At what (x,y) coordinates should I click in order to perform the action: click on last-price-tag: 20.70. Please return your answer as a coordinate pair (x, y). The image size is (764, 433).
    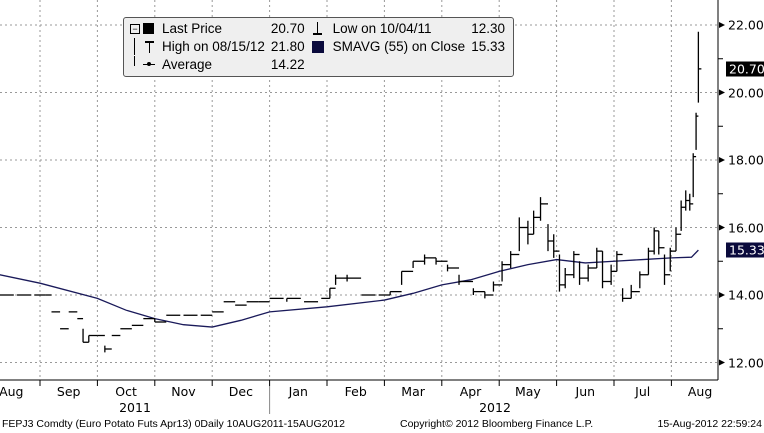
    Looking at the image, I should click on (745, 69).